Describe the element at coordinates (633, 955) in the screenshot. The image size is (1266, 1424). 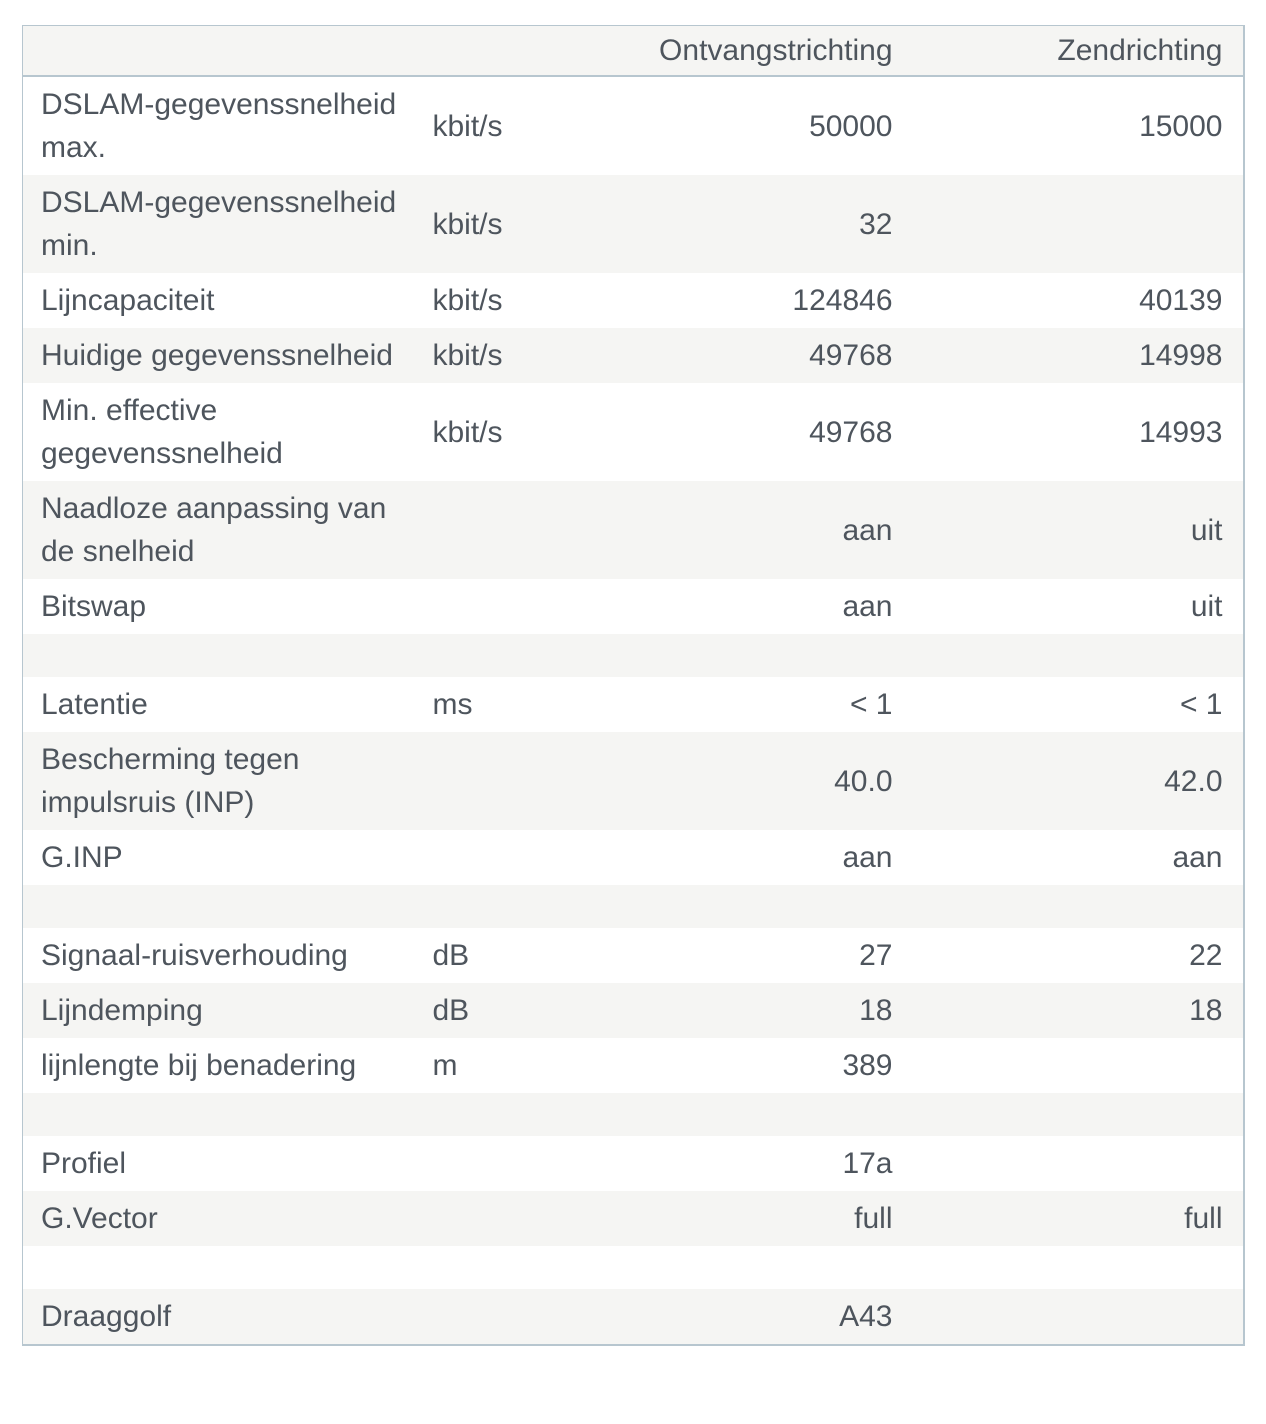
I see `table-row: Signaal-ruisverhouding dB 27 22` at that location.